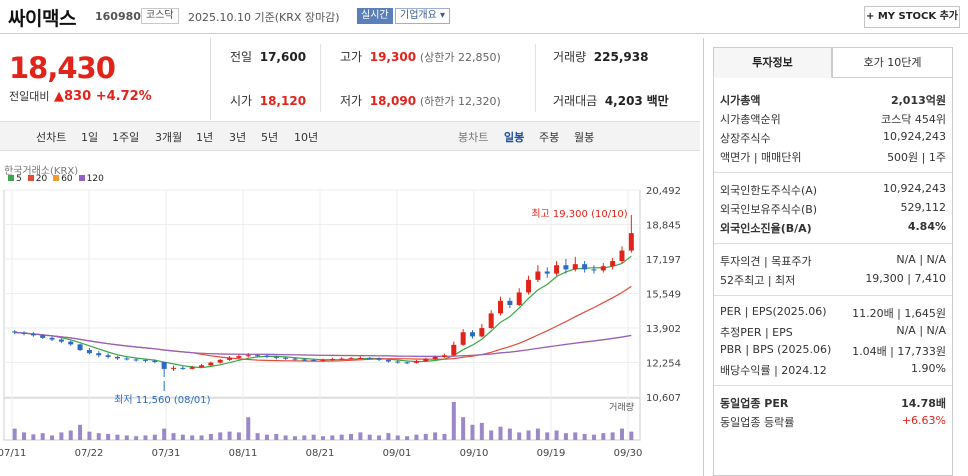  I want to click on chart-source: 한국거래소(KRX), so click(41, 171).